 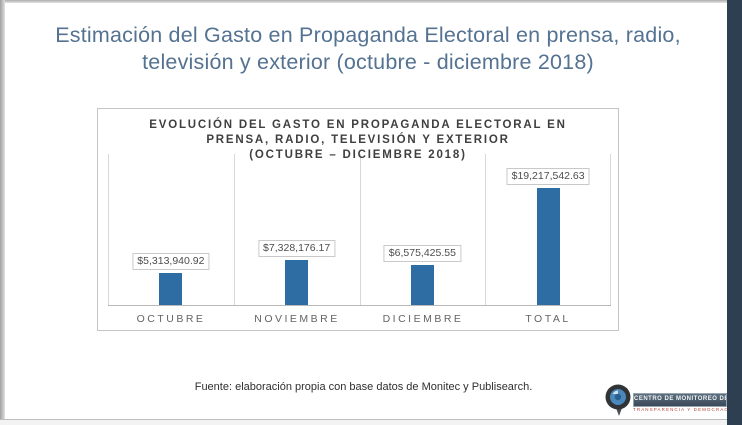 I want to click on category-label-diciembre: DICIEMBRE, so click(x=423, y=319).